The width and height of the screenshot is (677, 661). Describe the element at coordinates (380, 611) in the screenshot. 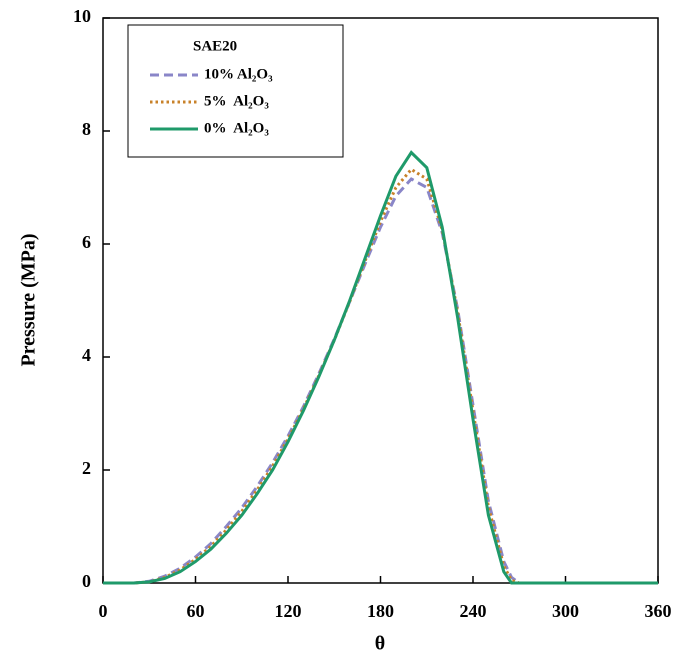

I see `x-tick-label: 180` at that location.